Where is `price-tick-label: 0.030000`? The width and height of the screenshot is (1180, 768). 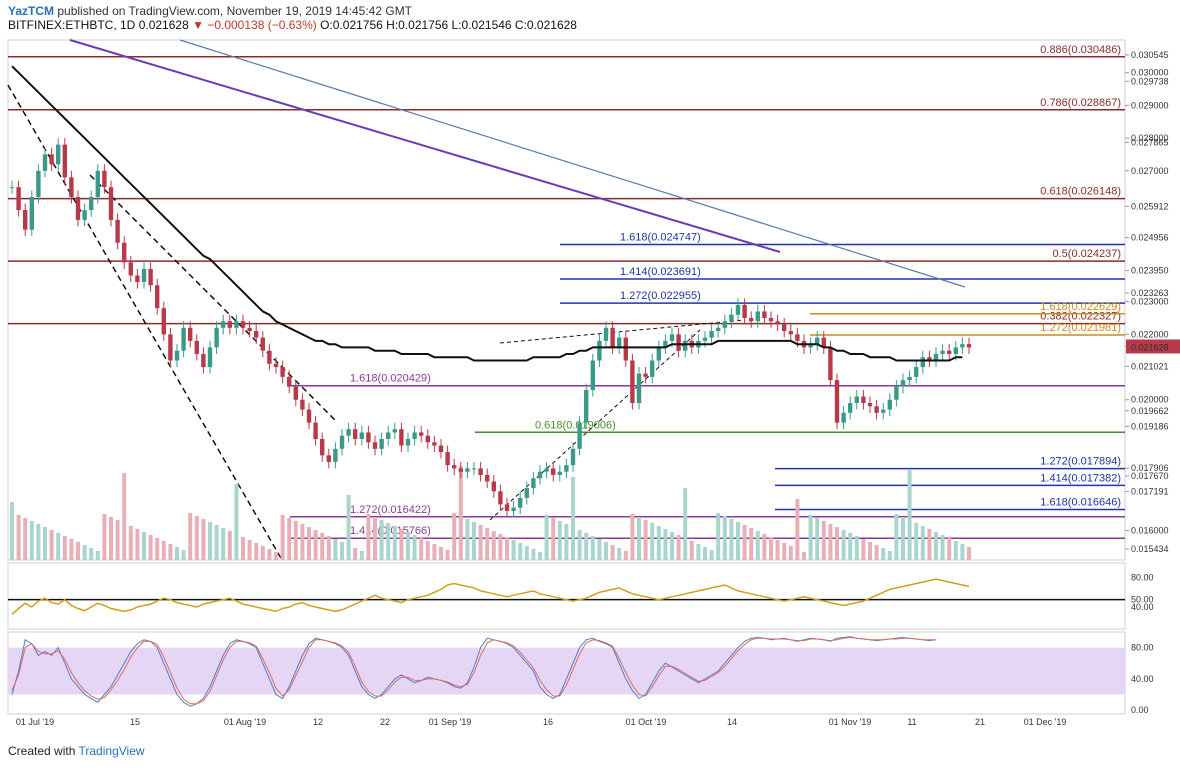 price-tick-label: 0.030000 is located at coordinates (1150, 73).